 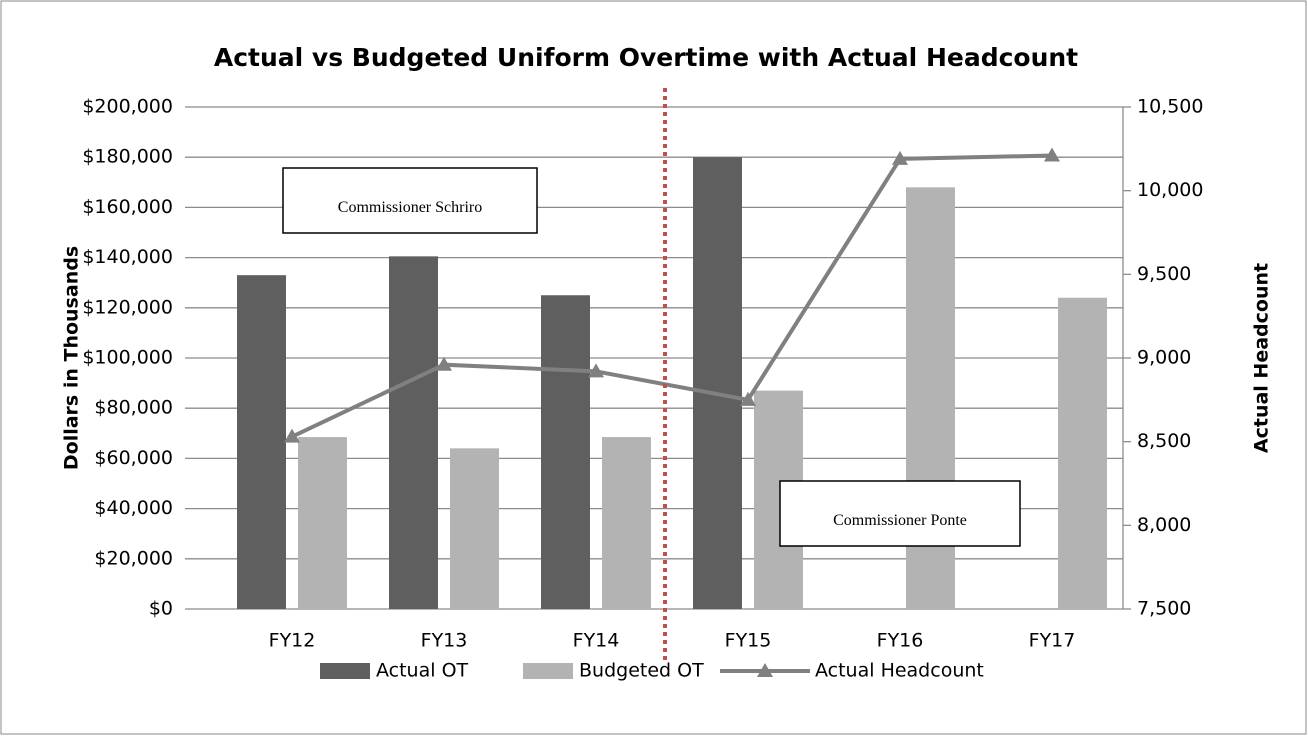 What do you see at coordinates (641, 671) in the screenshot?
I see `legend-label: Budgeted OT` at bounding box center [641, 671].